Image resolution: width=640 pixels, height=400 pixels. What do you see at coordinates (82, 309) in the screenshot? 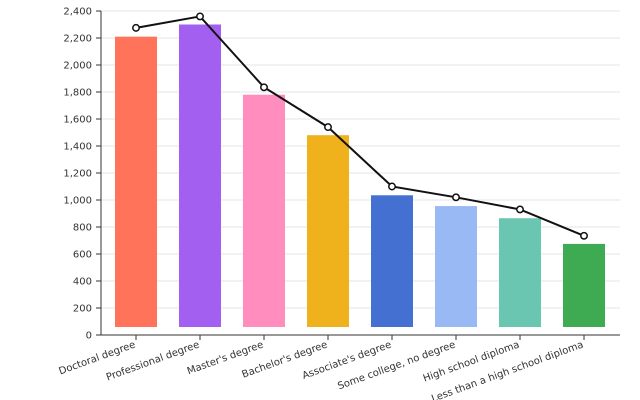
I see `y-tick-label: 200` at bounding box center [82, 309].